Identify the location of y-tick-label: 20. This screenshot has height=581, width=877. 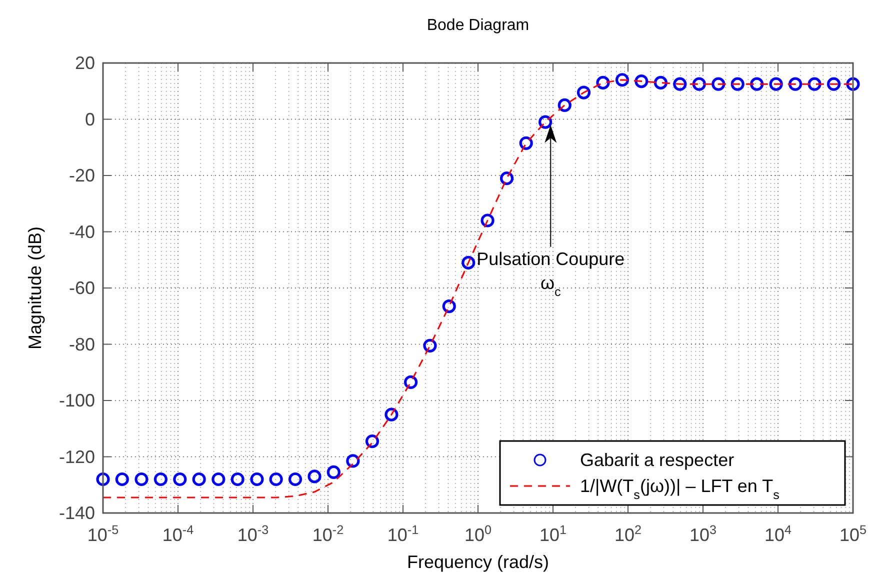
(84, 63).